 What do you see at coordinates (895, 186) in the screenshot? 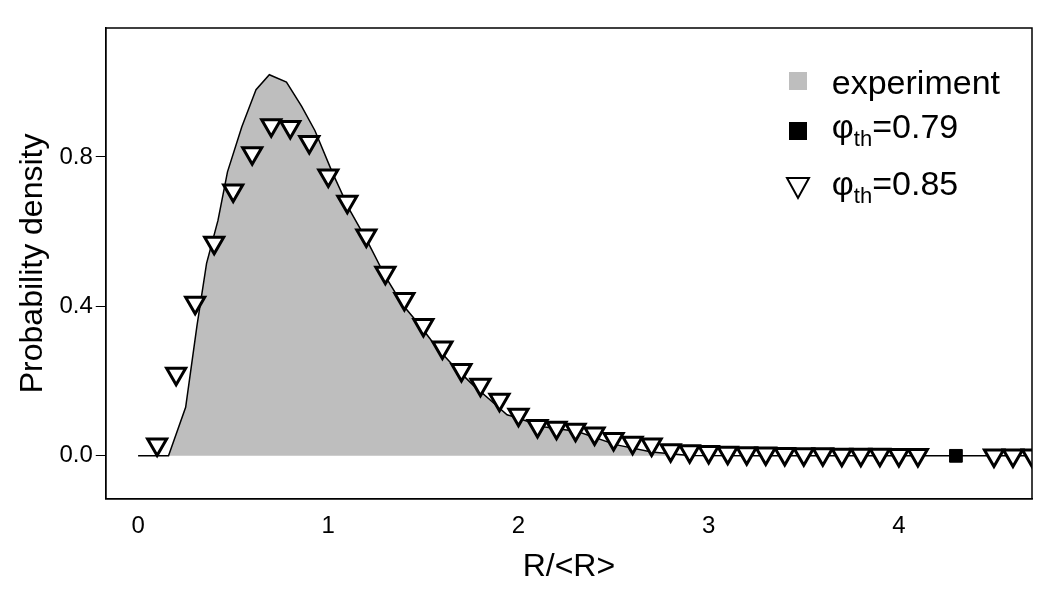
I see `legend-label: φ$_{th}$=0.85` at bounding box center [895, 186].